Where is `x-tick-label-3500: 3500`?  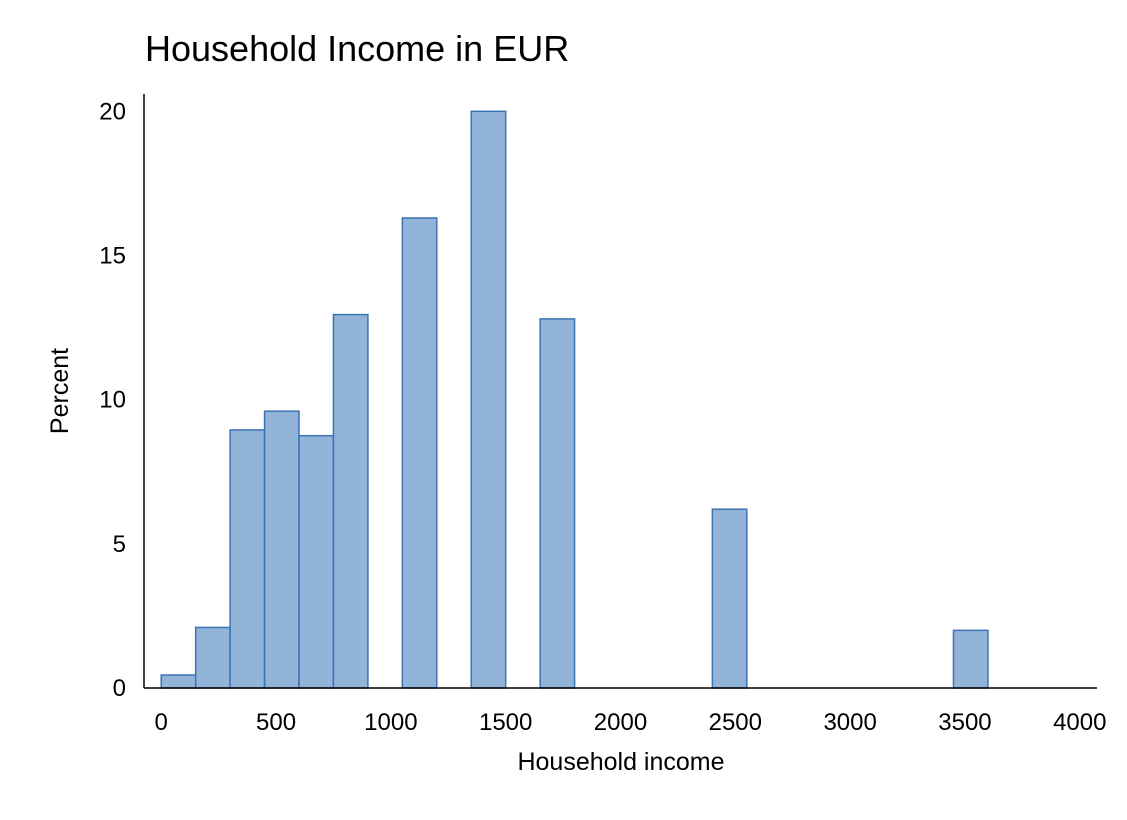
x-tick-label-3500: 3500 is located at coordinates (964, 722).